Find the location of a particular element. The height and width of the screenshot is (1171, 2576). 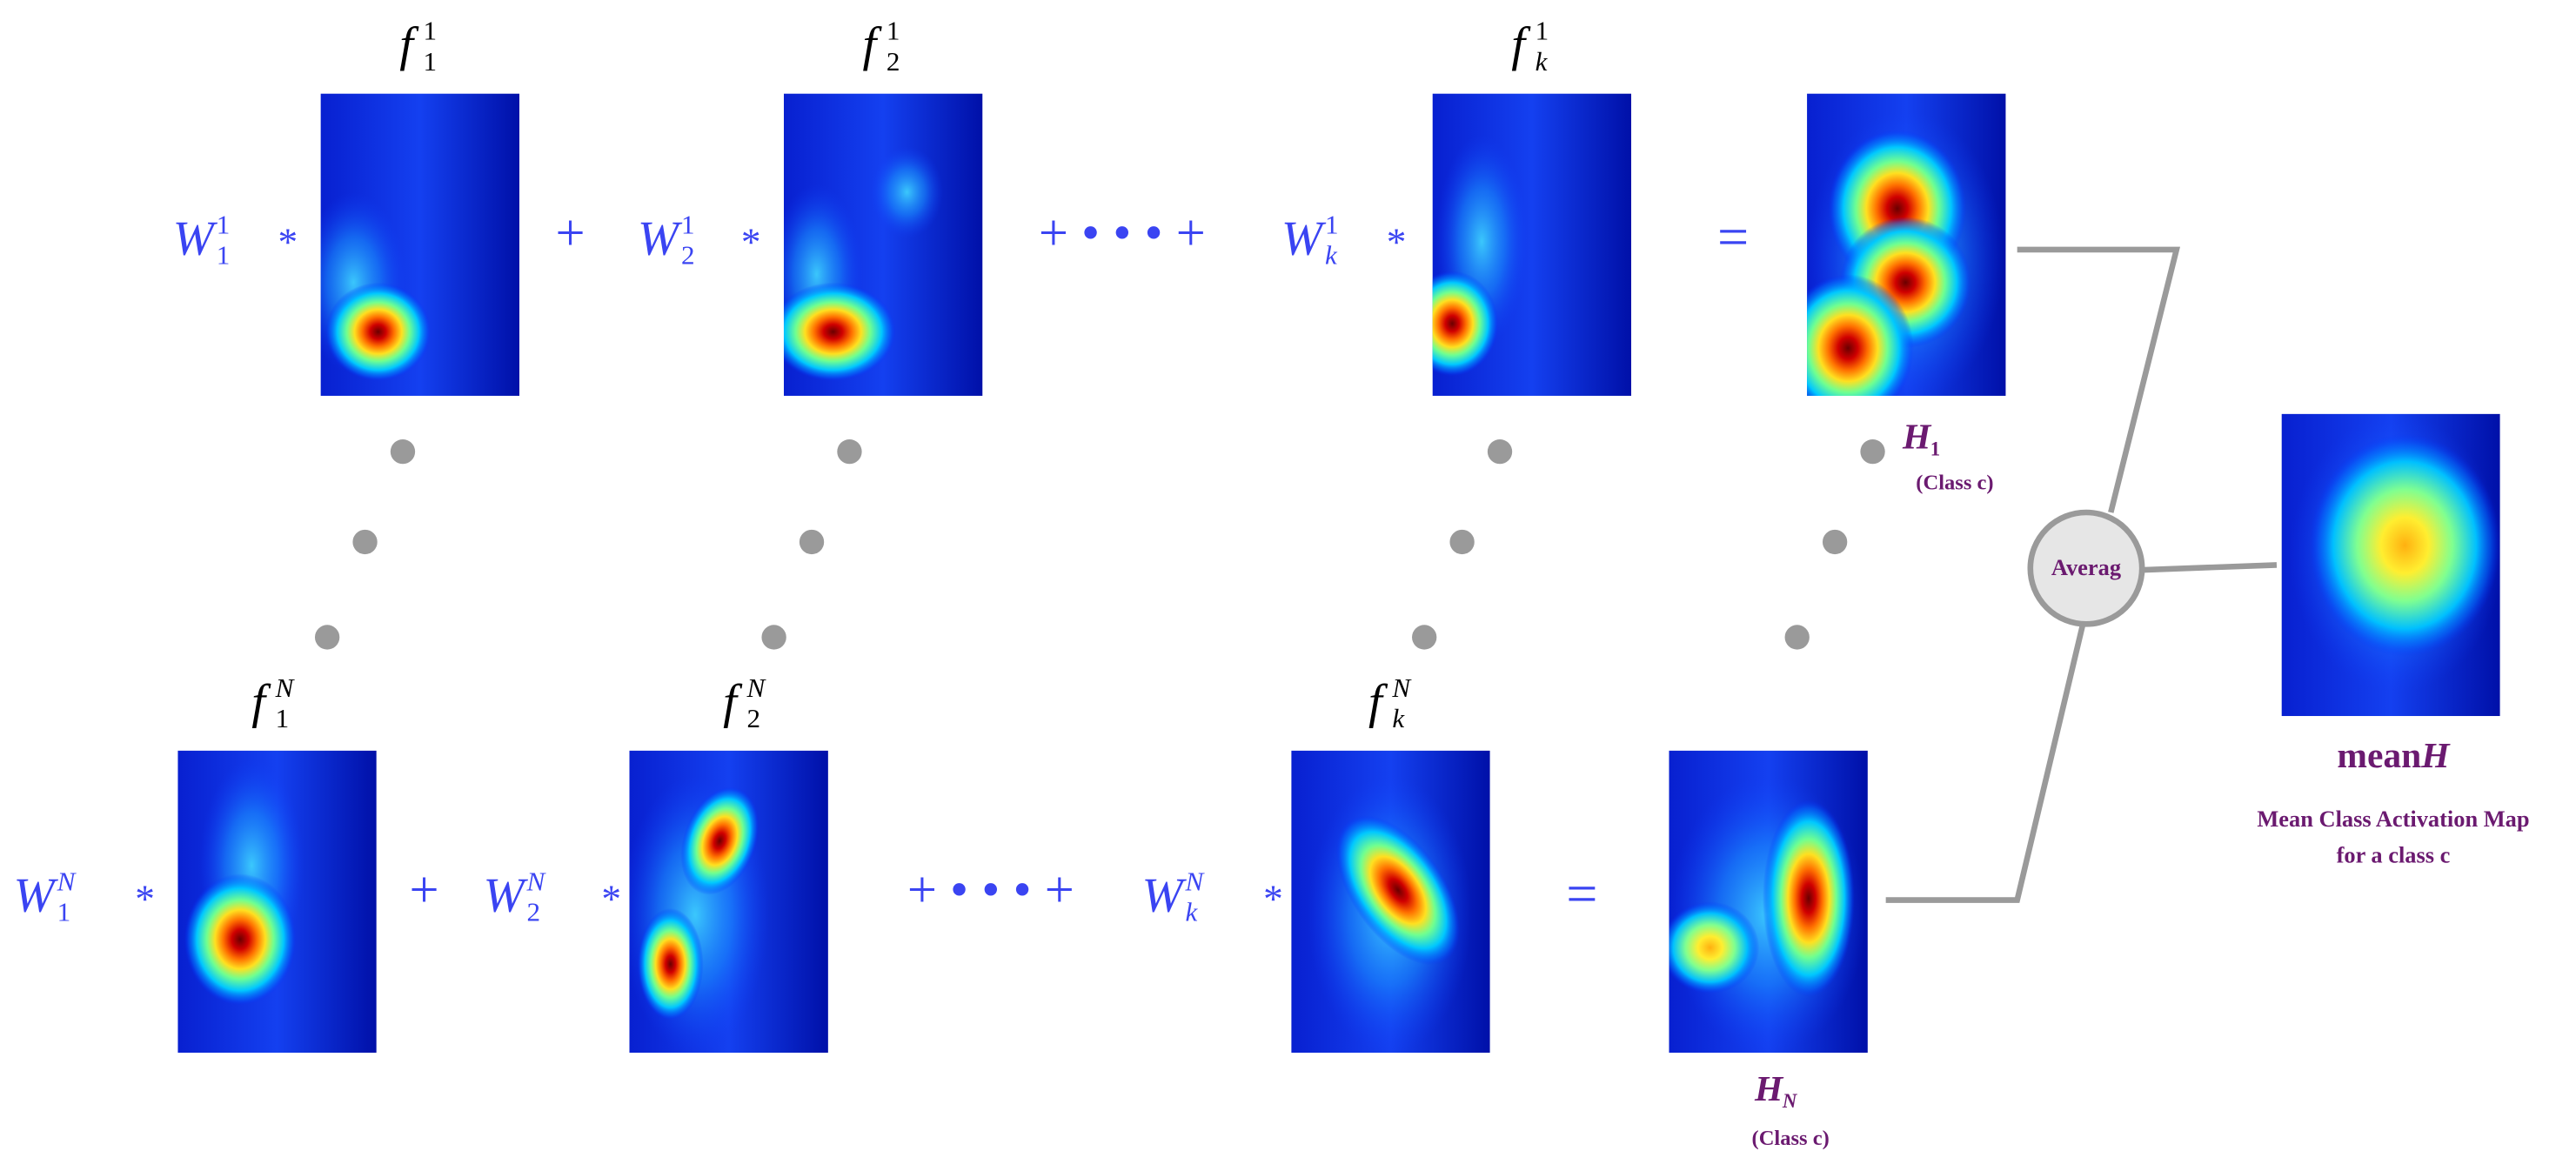

mean-title-var: H is located at coordinates (2435, 755).